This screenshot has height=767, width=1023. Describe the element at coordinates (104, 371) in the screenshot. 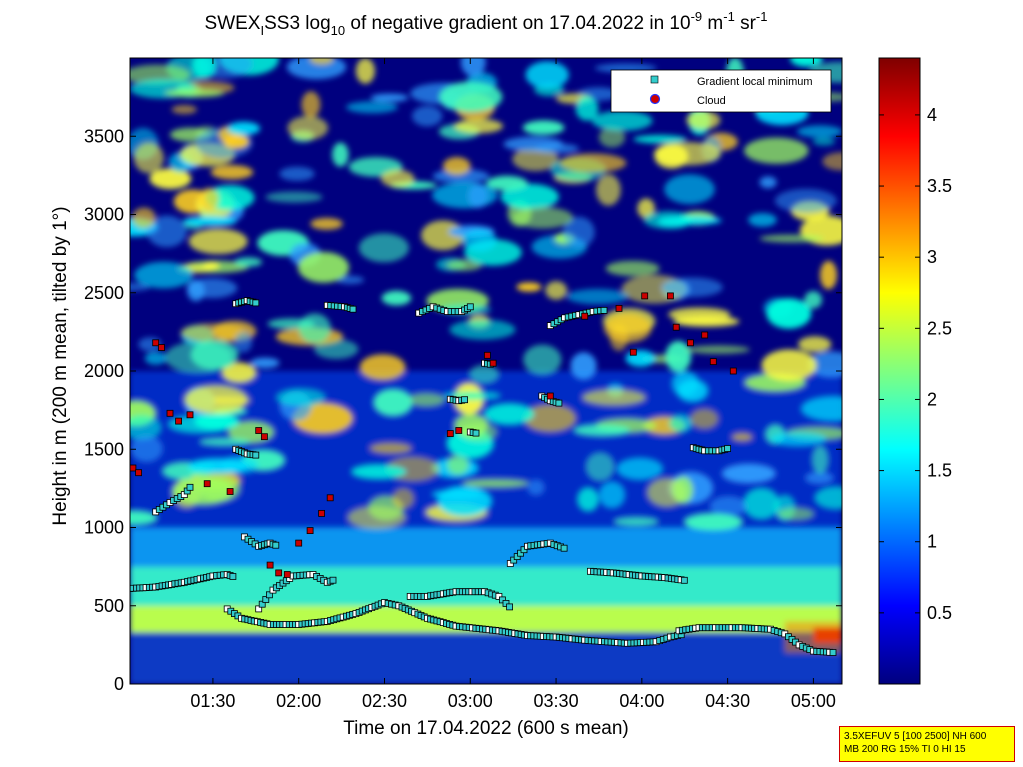

I see `y-tick-label: 2000` at that location.